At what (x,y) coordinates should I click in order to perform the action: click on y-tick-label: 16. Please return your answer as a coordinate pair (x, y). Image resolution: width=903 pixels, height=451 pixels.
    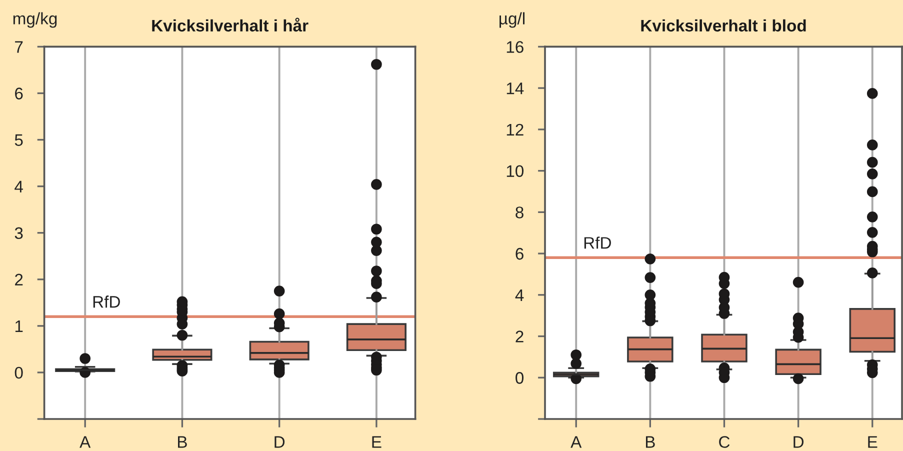
    Looking at the image, I should click on (515, 47).